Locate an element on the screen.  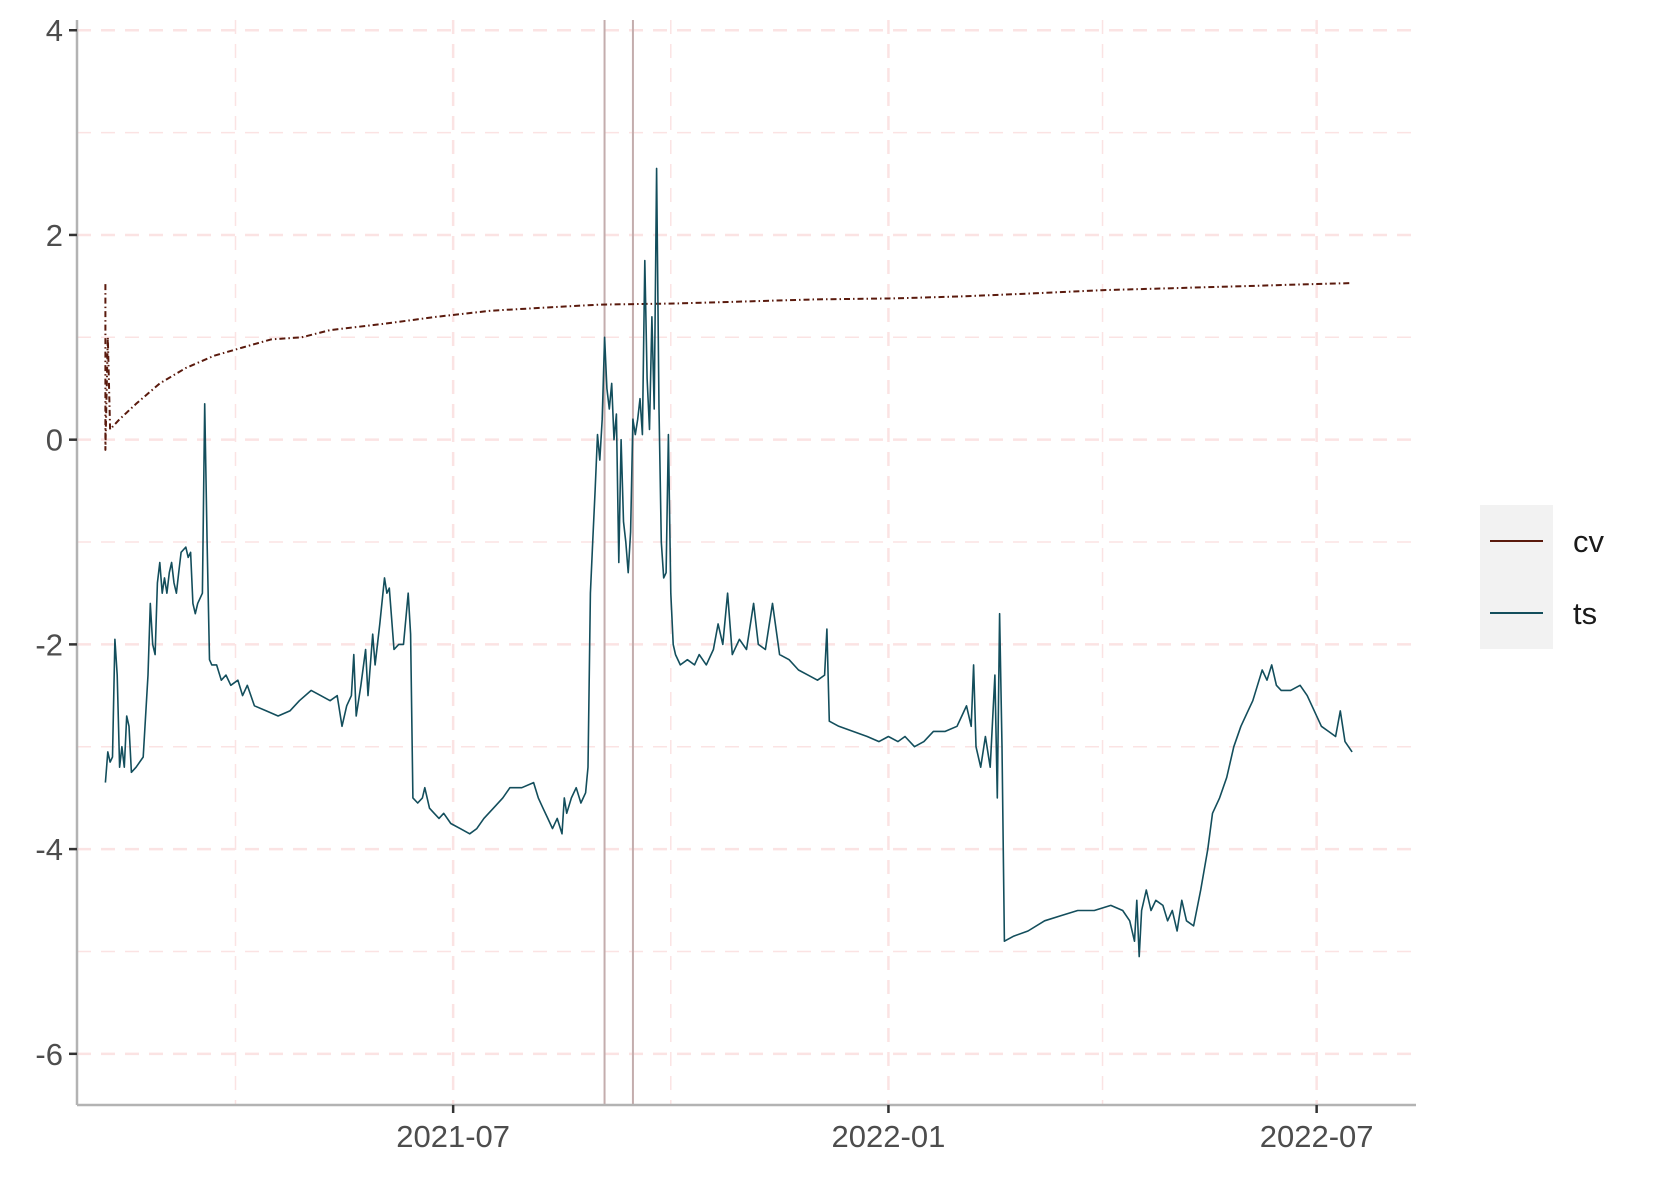
y-tick-label: -2 is located at coordinates (49, 644).